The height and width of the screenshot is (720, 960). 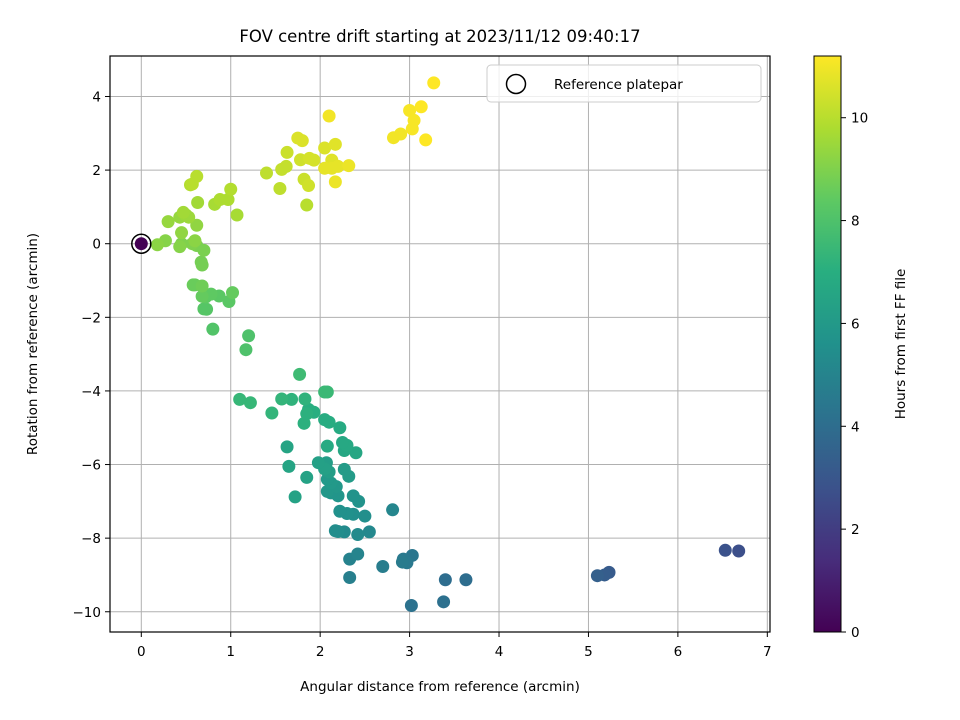 I want to click on y-tick-label: −10, so click(x=87, y=613).